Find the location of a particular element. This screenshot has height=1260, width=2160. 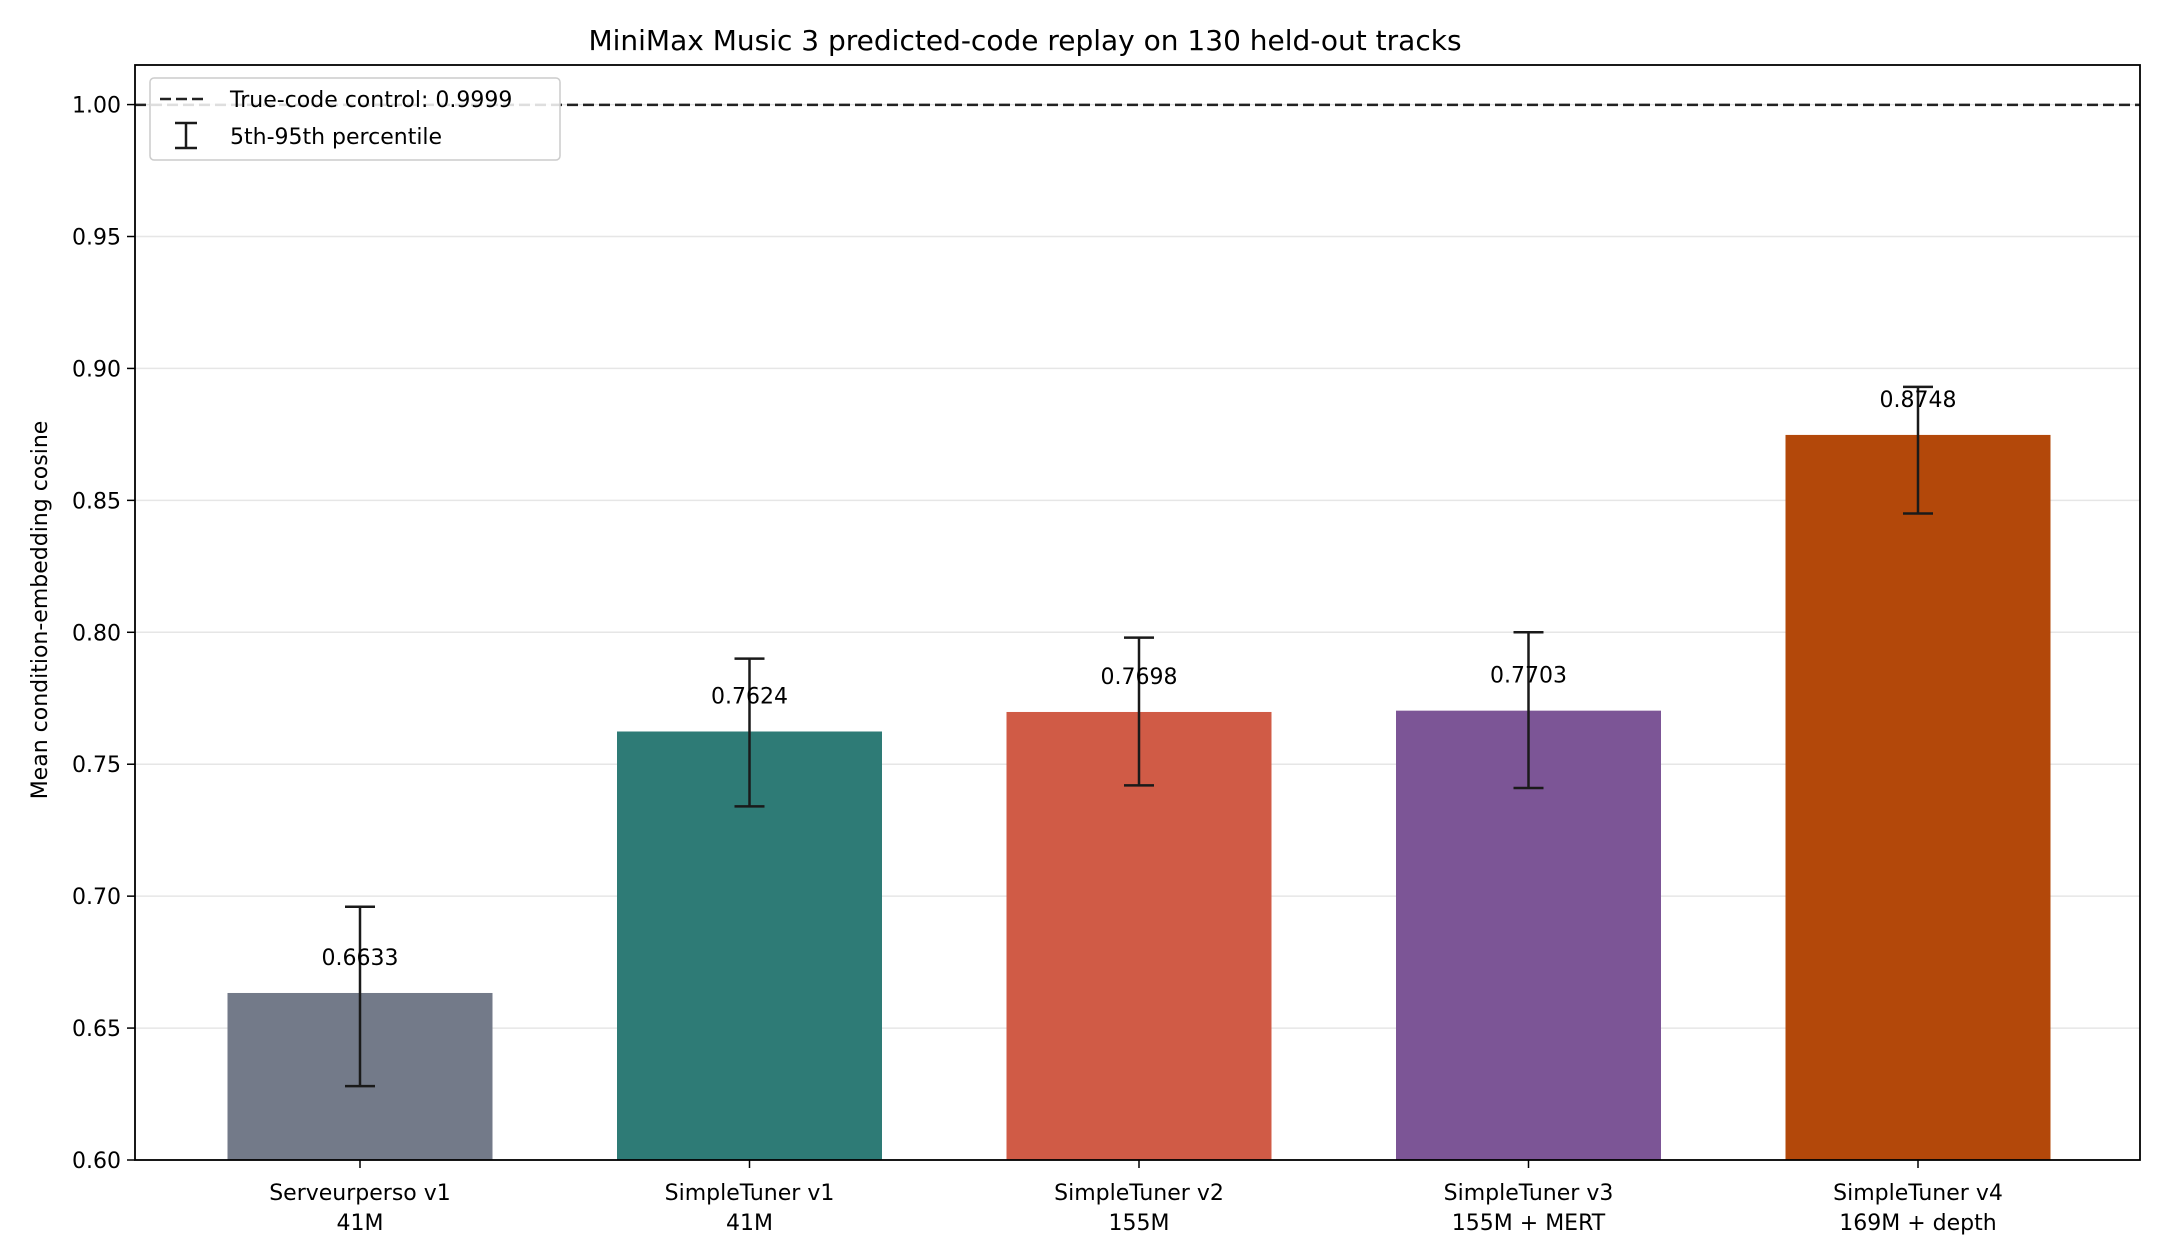

y-tick-label: 0.85 is located at coordinates (96, 501).